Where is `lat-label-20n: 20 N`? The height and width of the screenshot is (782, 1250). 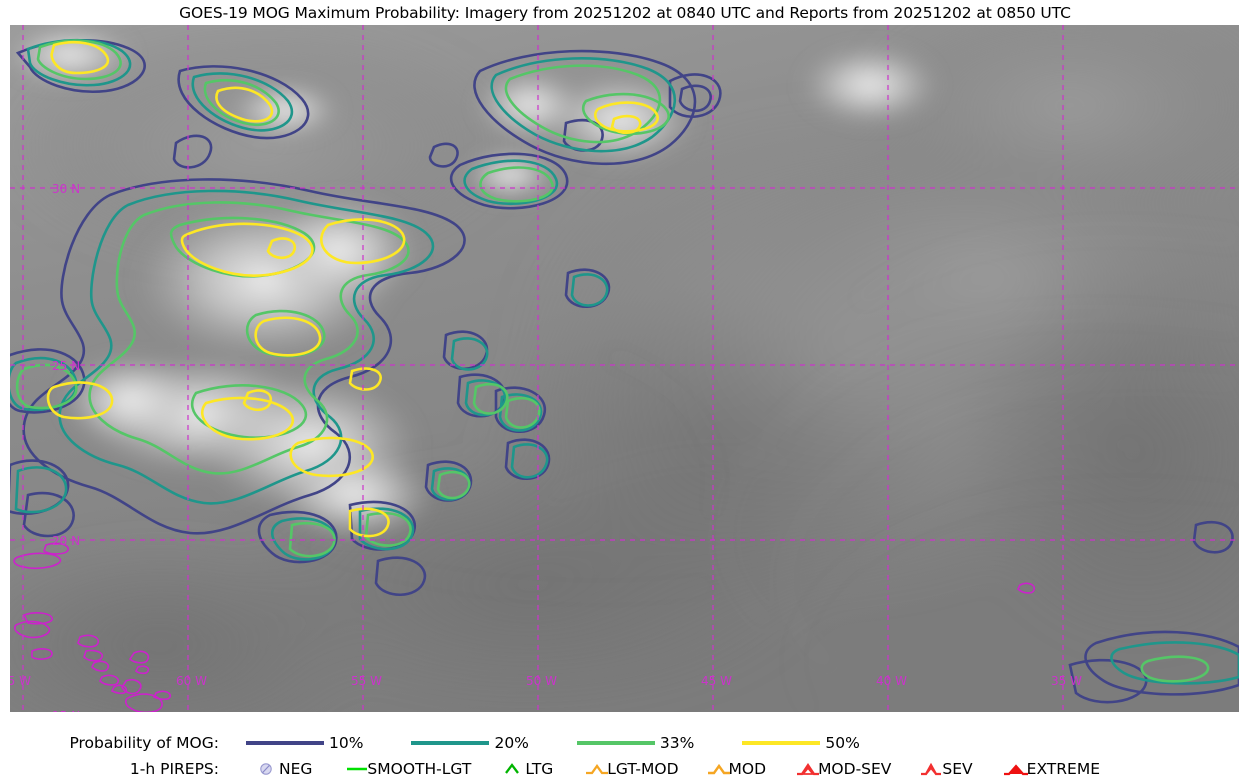 lat-label-20n: 20 N is located at coordinates (66, 541).